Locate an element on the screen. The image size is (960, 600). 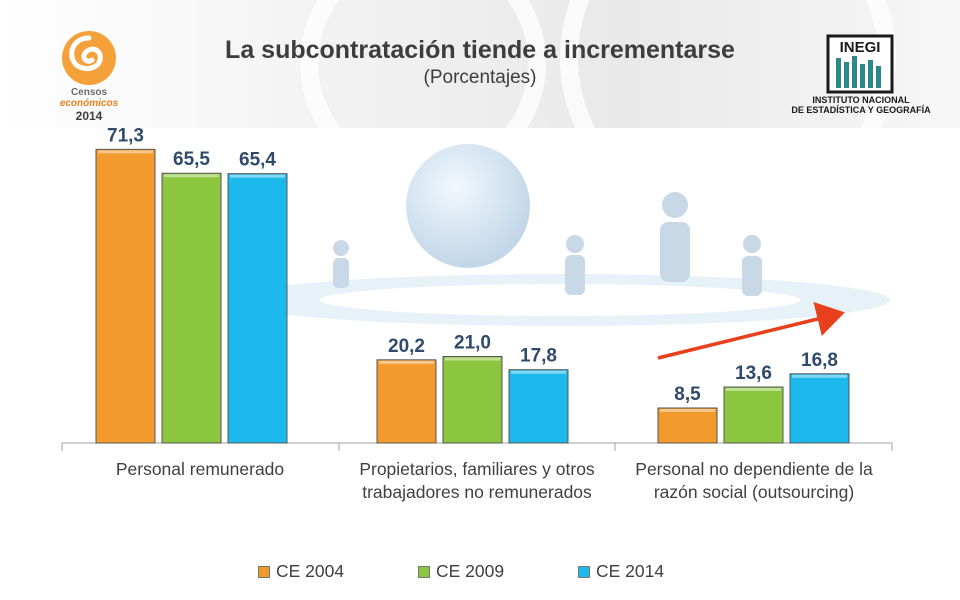
data-label: 21,0 is located at coordinates (472, 343).